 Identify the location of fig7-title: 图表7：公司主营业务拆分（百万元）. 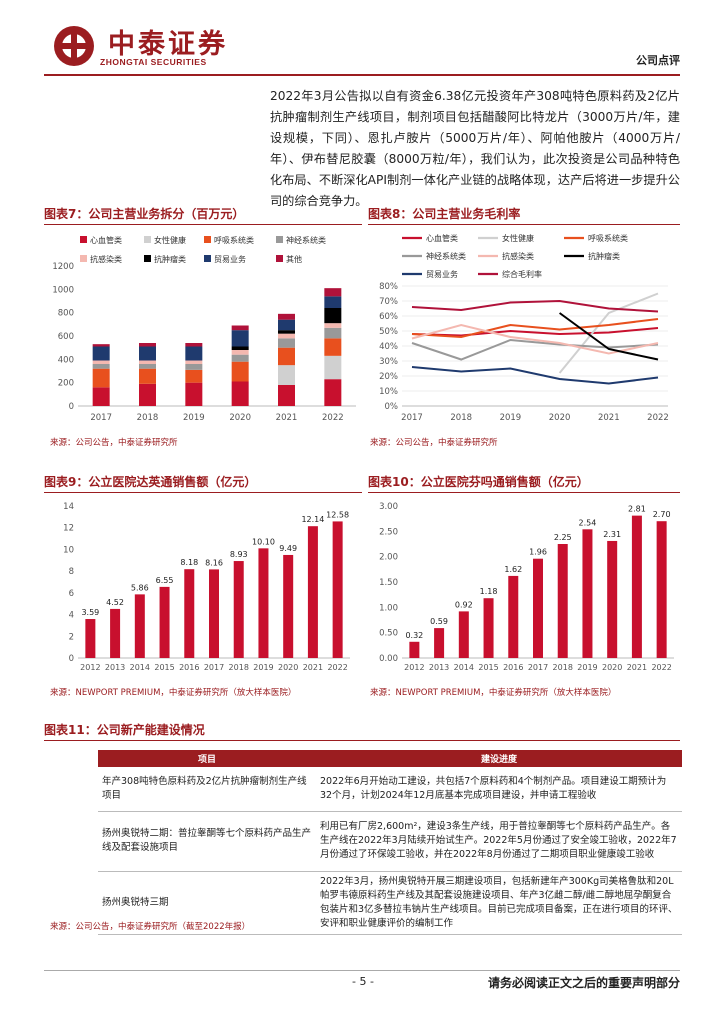
(203, 214).